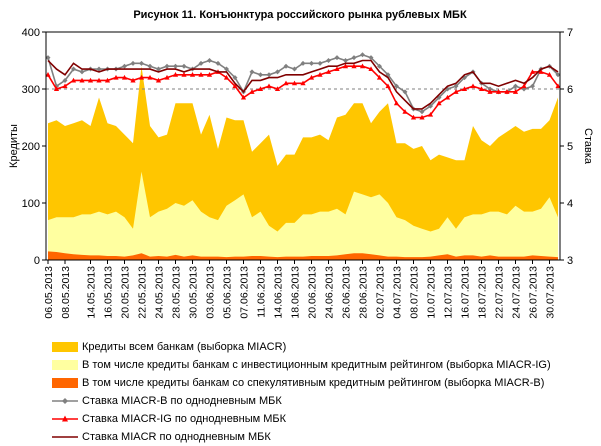  I want to click on x-tick-label: 11.06.2013, so click(262, 292).